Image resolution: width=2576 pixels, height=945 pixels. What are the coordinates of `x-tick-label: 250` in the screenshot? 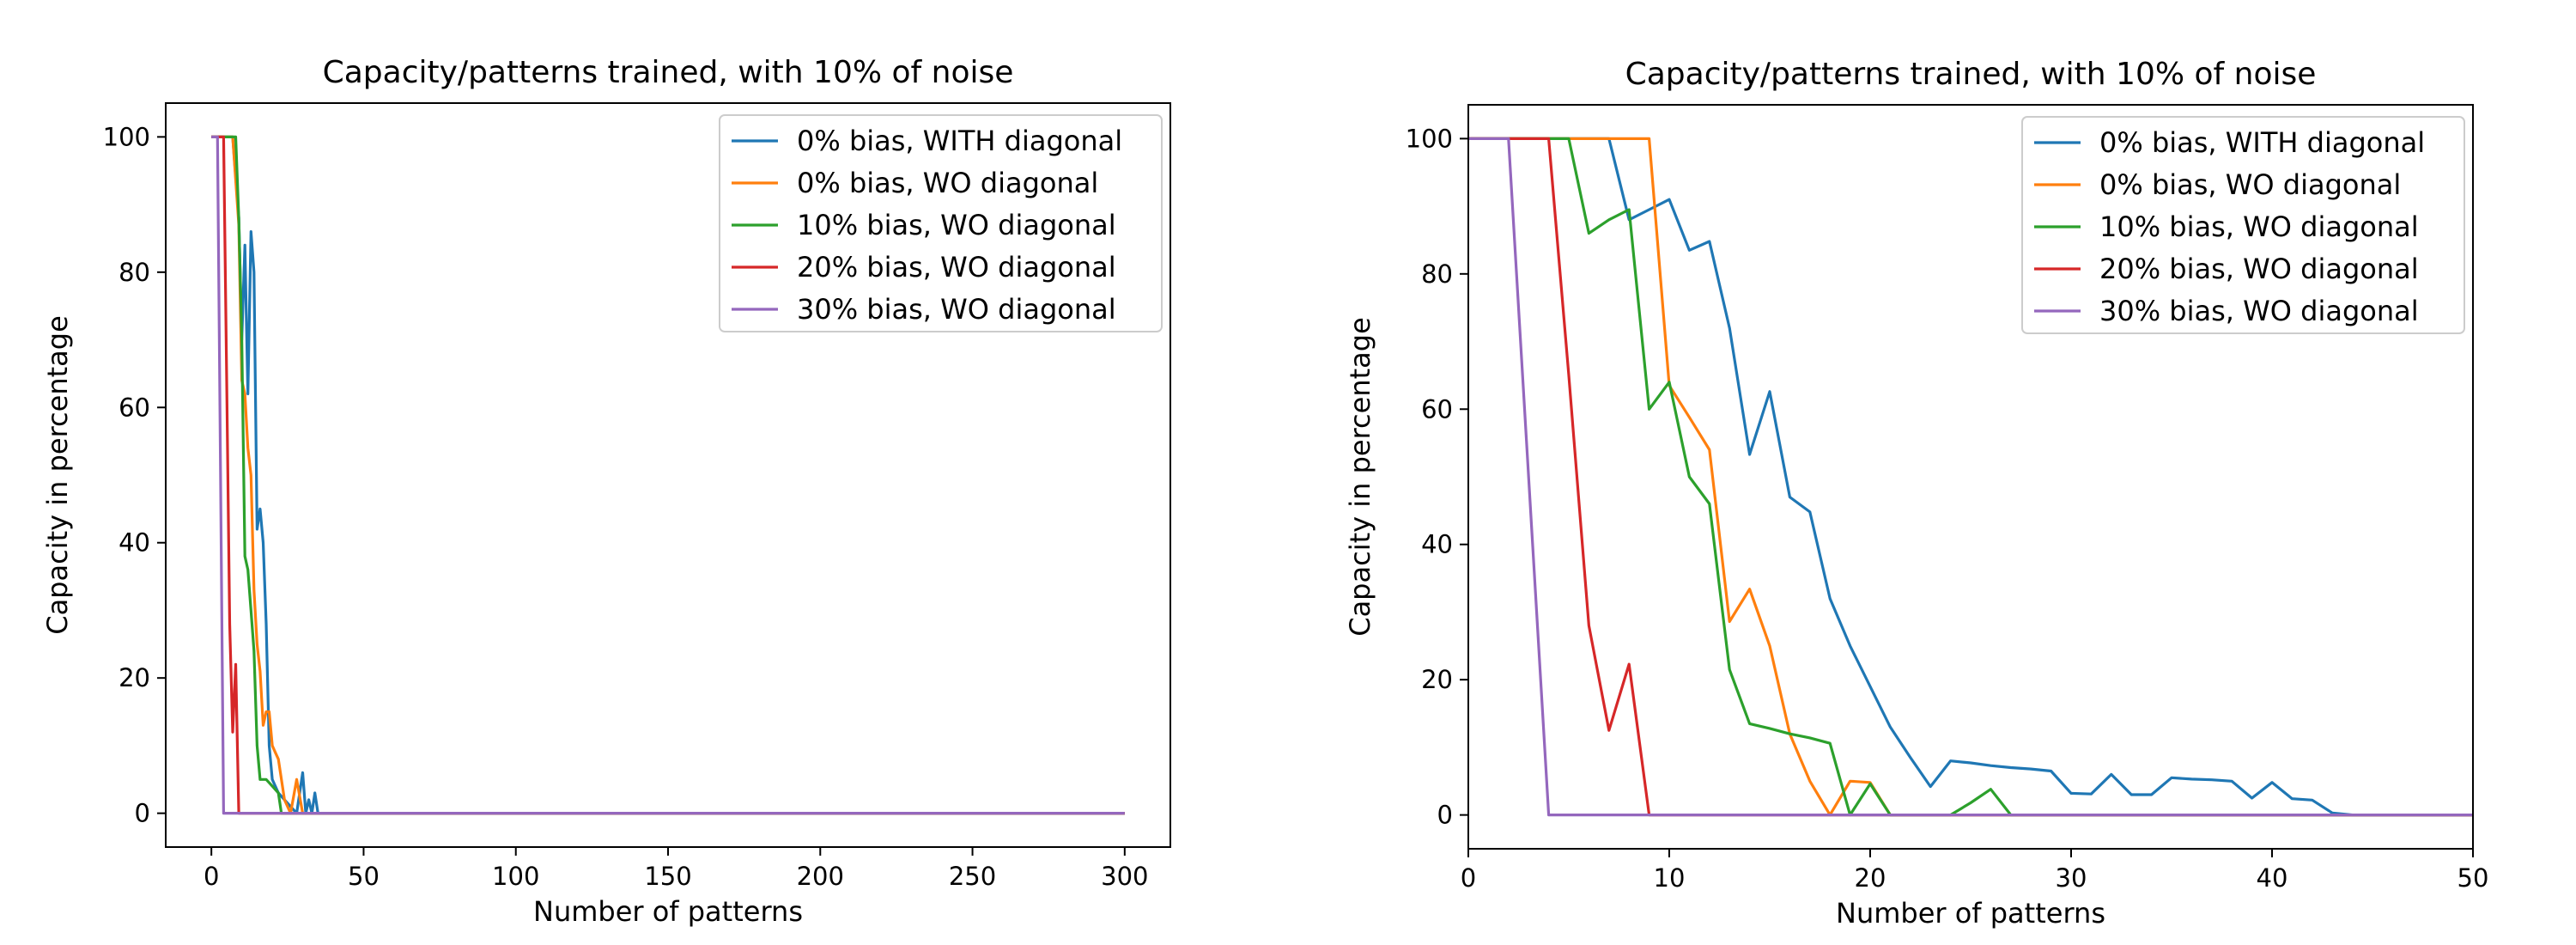 It's located at (973, 876).